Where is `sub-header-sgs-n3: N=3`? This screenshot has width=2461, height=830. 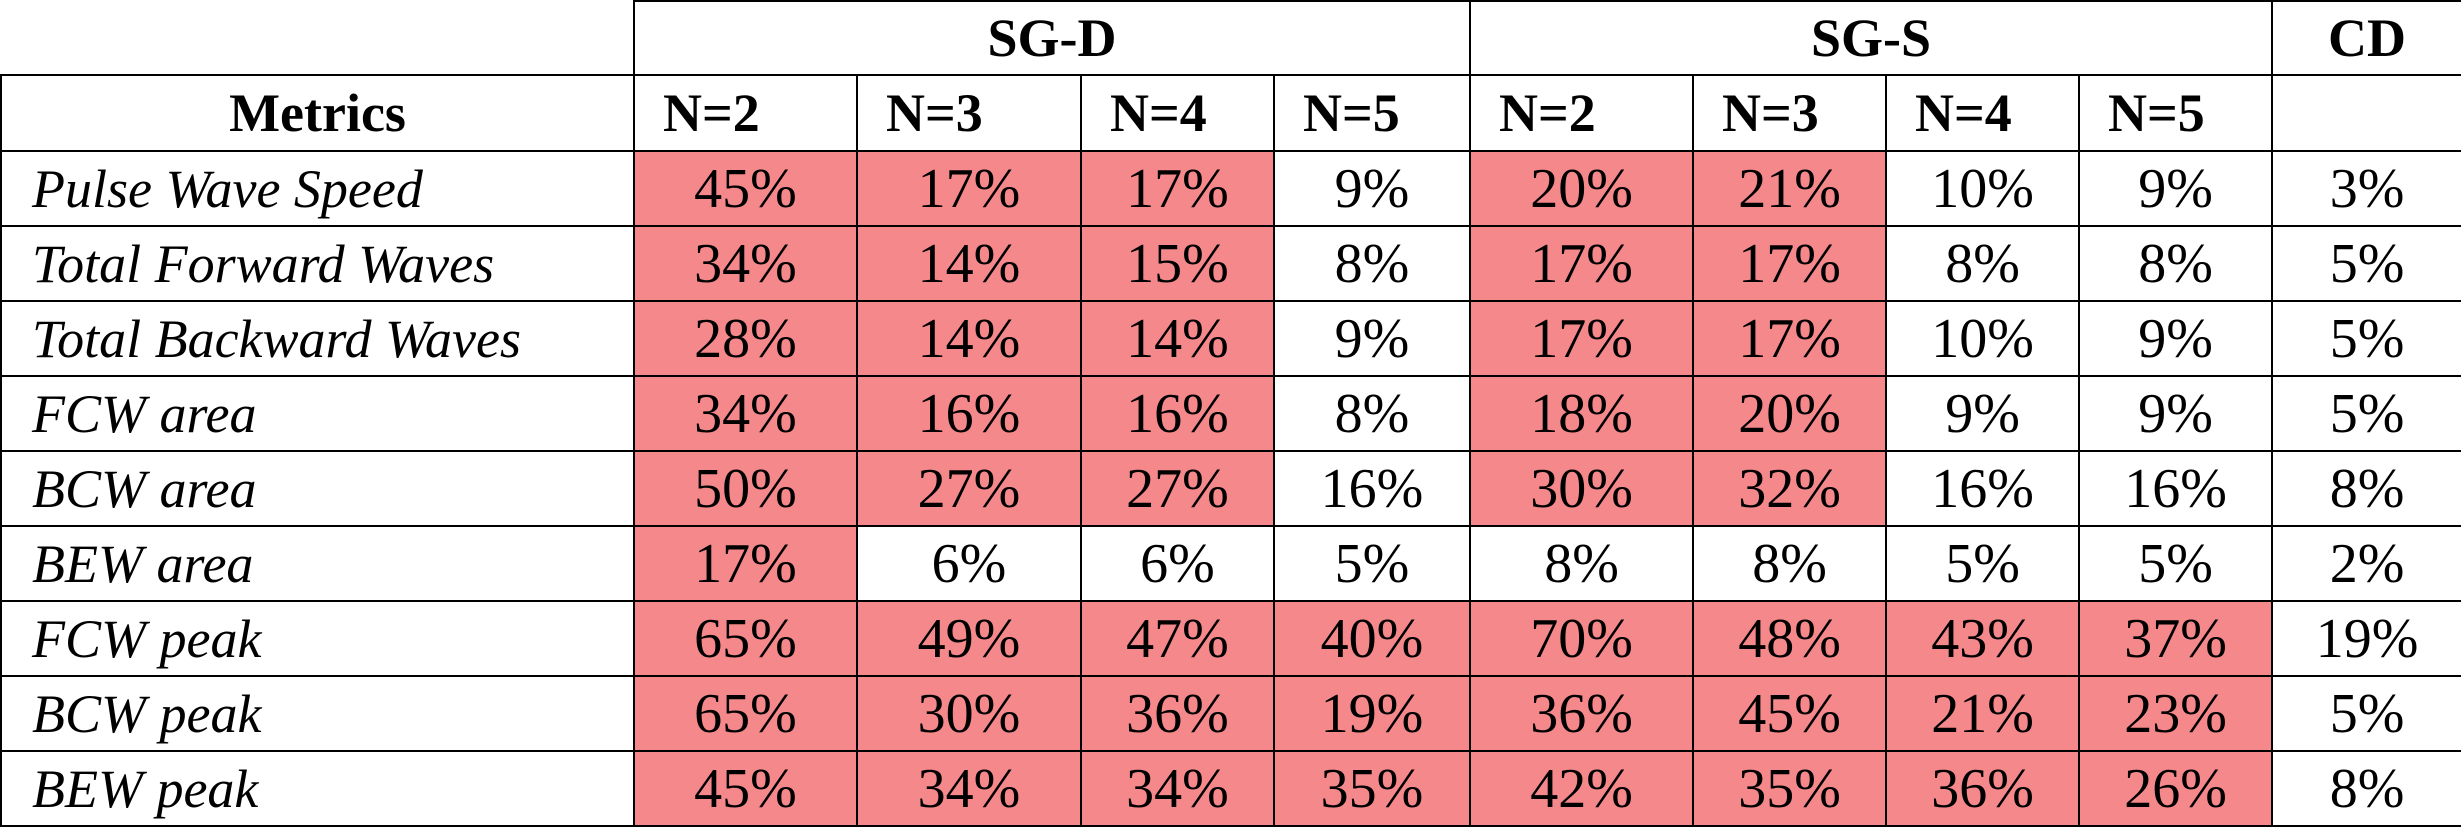 sub-header-sgs-n3: N=3 is located at coordinates (1790, 113).